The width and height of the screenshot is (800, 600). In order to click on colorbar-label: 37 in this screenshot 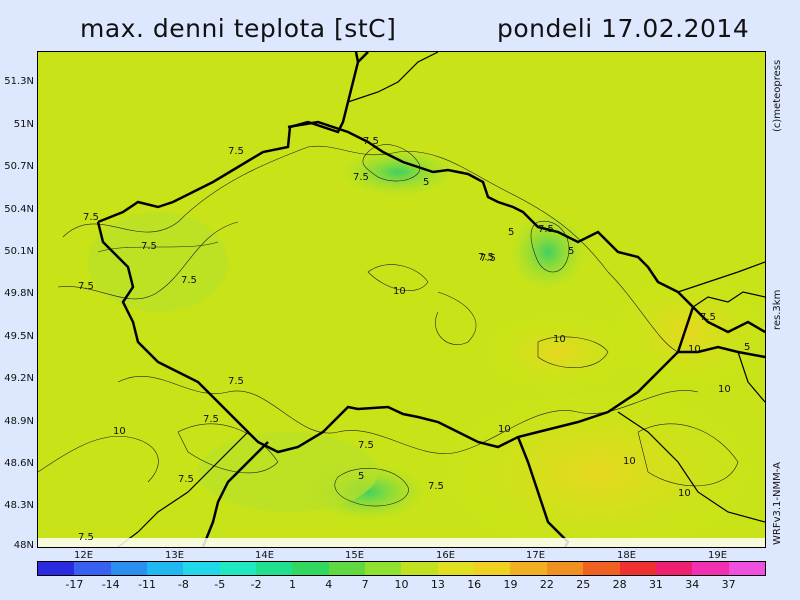, I will do `click(728, 584)`.